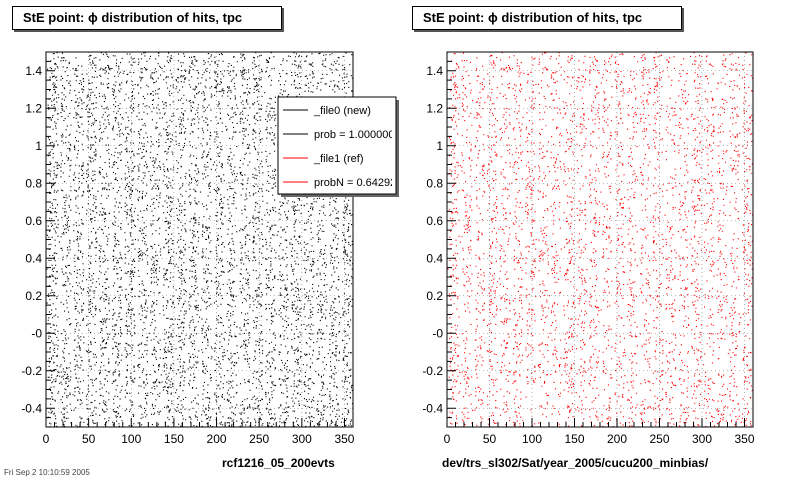 The height and width of the screenshot is (480, 800). What do you see at coordinates (434, 71) in the screenshot?
I see `right-y-tick-label: 1.4` at bounding box center [434, 71].